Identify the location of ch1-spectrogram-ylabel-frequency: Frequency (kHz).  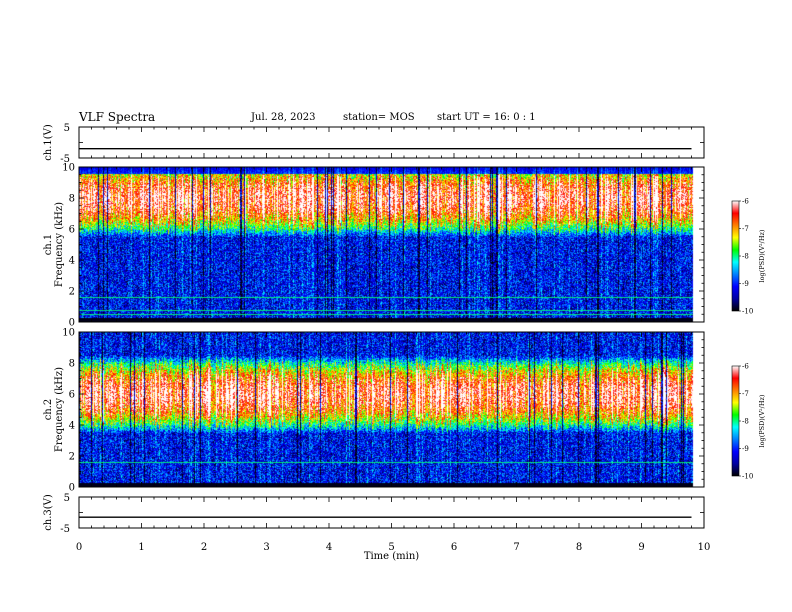
(59, 244).